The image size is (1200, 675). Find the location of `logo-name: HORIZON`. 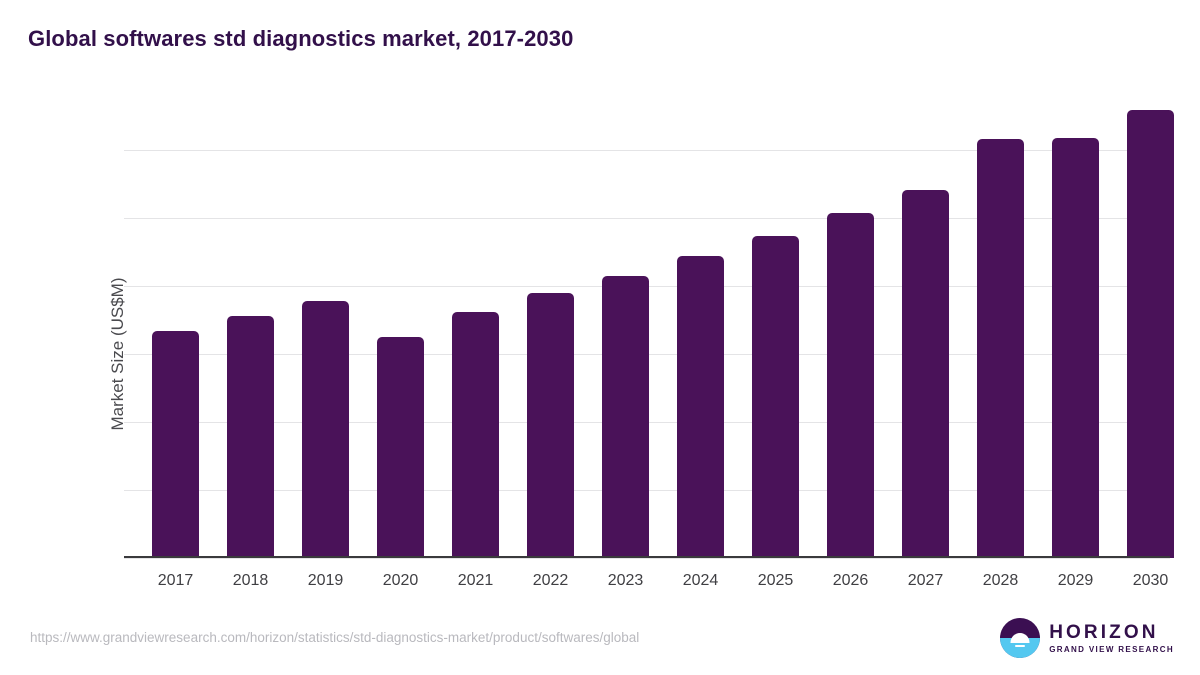

logo-name: HORIZON is located at coordinates (1104, 632).